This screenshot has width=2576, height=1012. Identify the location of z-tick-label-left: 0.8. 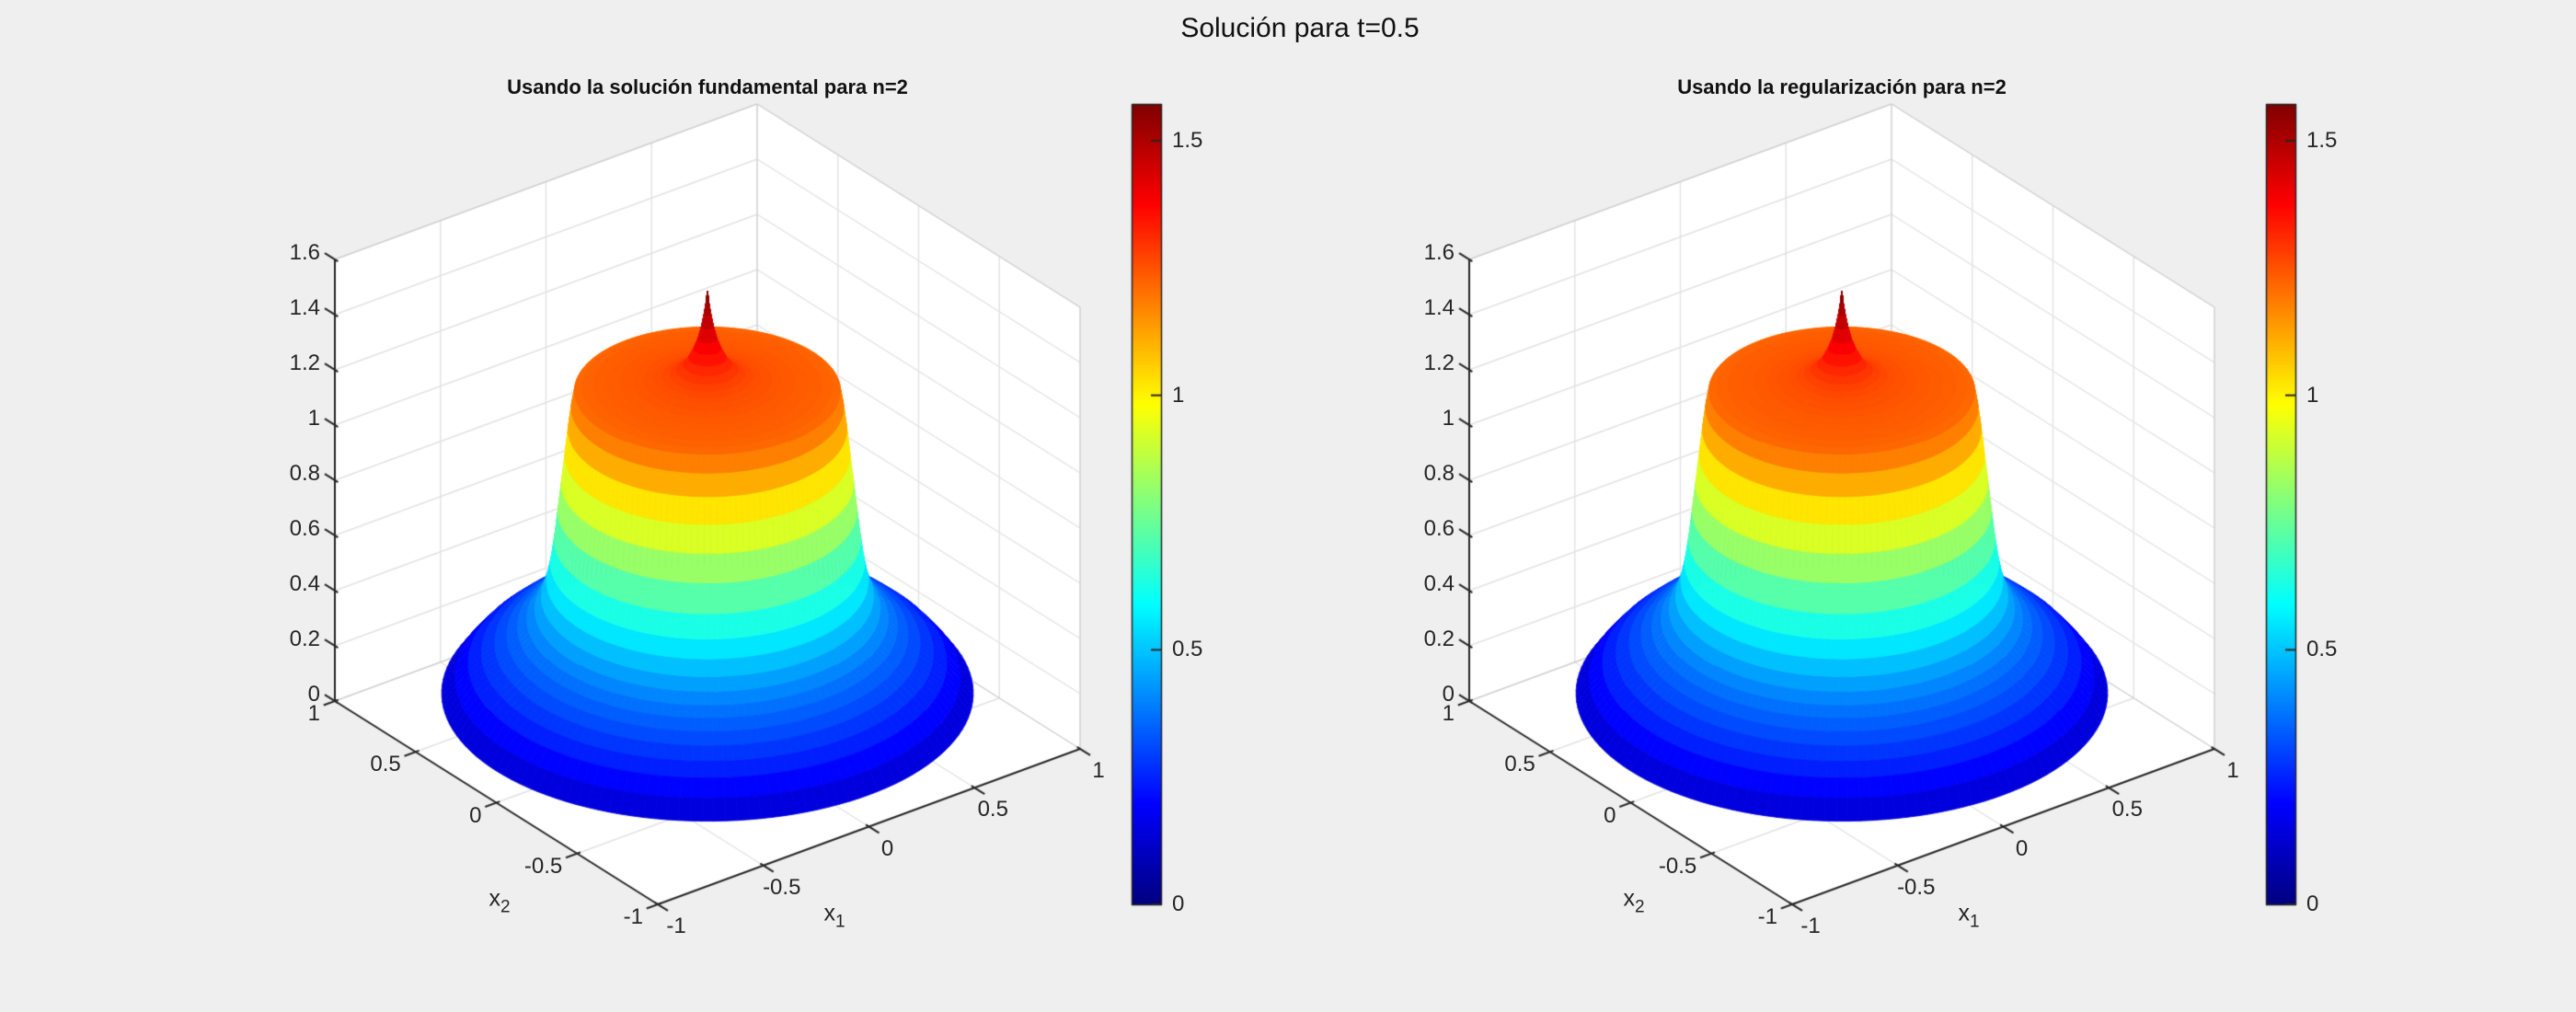
(304, 473).